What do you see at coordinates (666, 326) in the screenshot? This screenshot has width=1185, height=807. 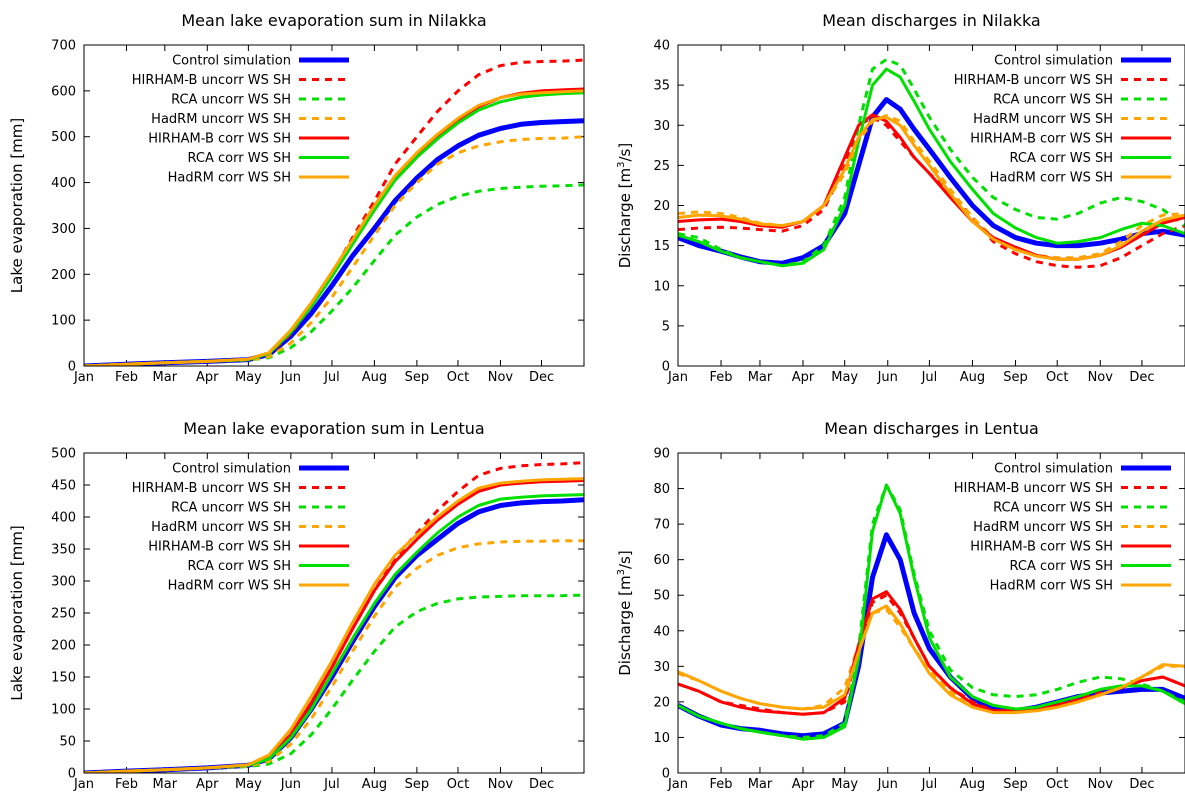 I see `y-tick-label: 5` at bounding box center [666, 326].